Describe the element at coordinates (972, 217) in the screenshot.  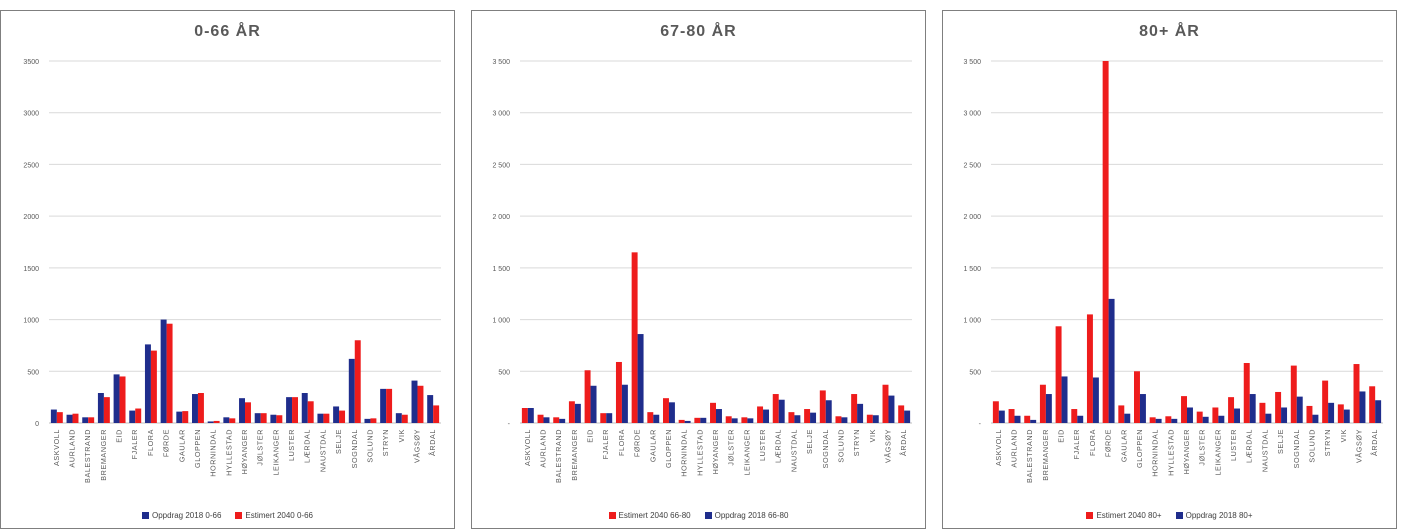
I see `y-tick-label: 2 000` at that location.